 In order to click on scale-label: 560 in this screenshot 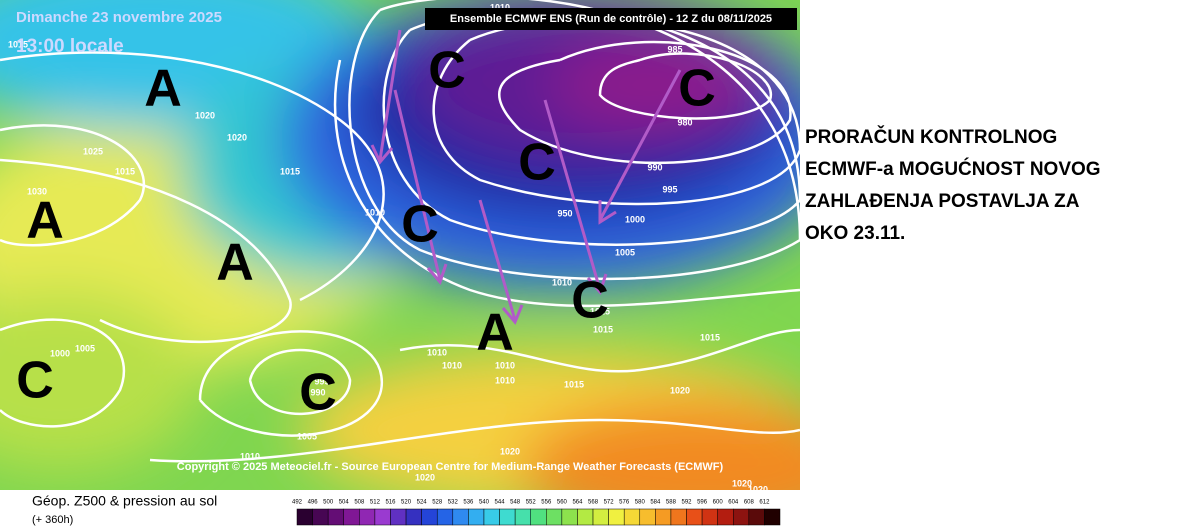, I will do `click(562, 503)`.